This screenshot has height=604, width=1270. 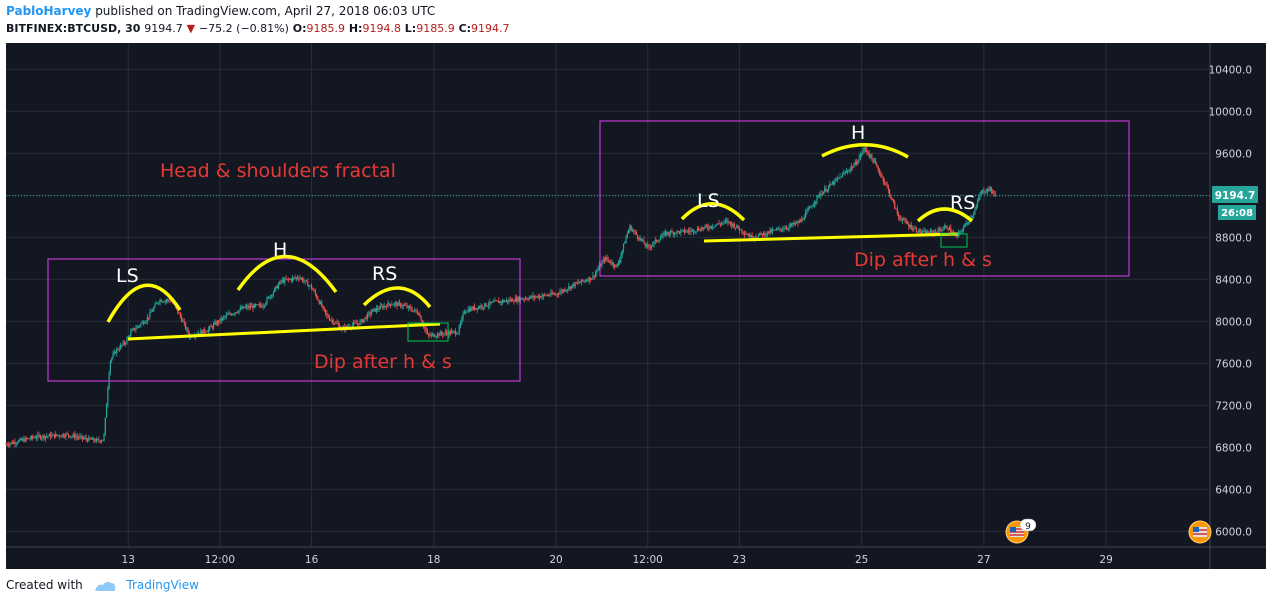 What do you see at coordinates (1200, 532) in the screenshot?
I see `event-flag-icon-edge` at bounding box center [1200, 532].